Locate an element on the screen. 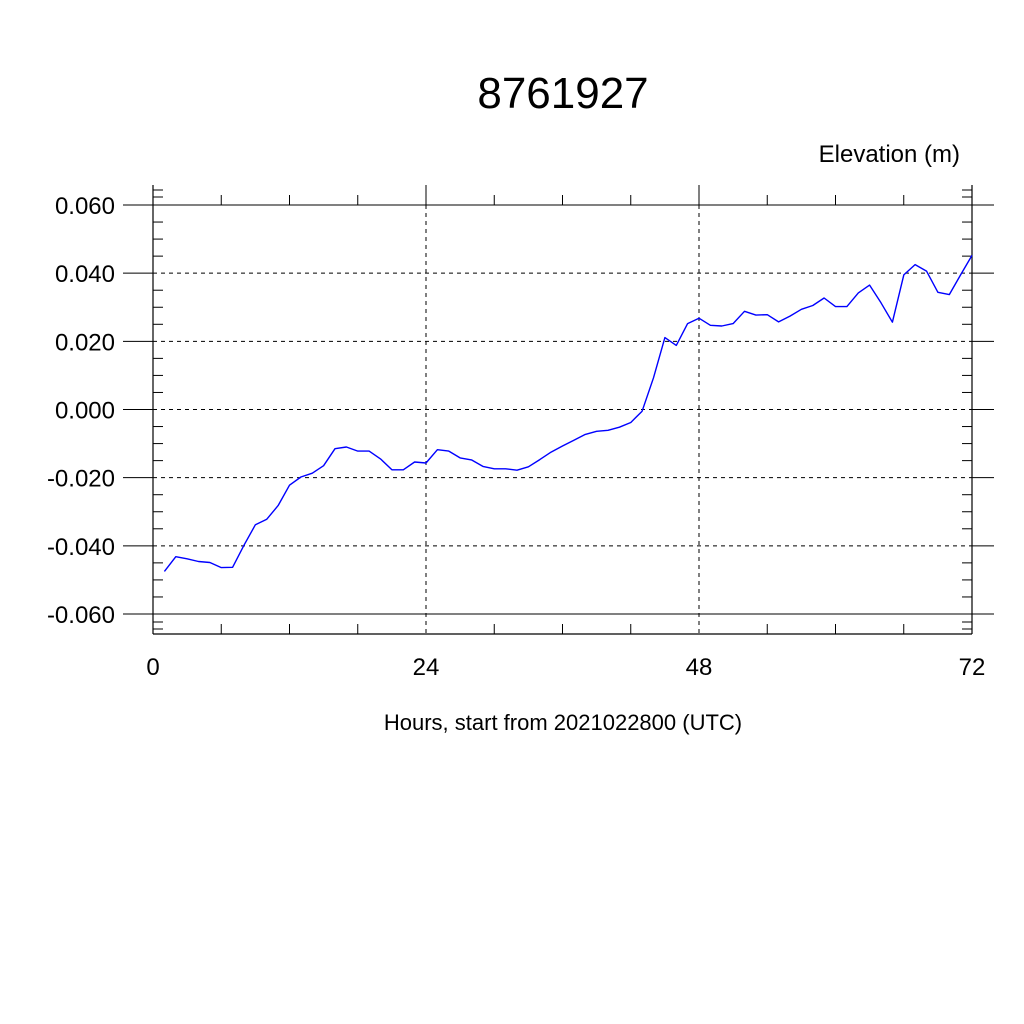  y-tick-labels: 0.060 0.040 0.020 0.000 -0.020 -0.040 -0.060 is located at coordinates (81, 411).